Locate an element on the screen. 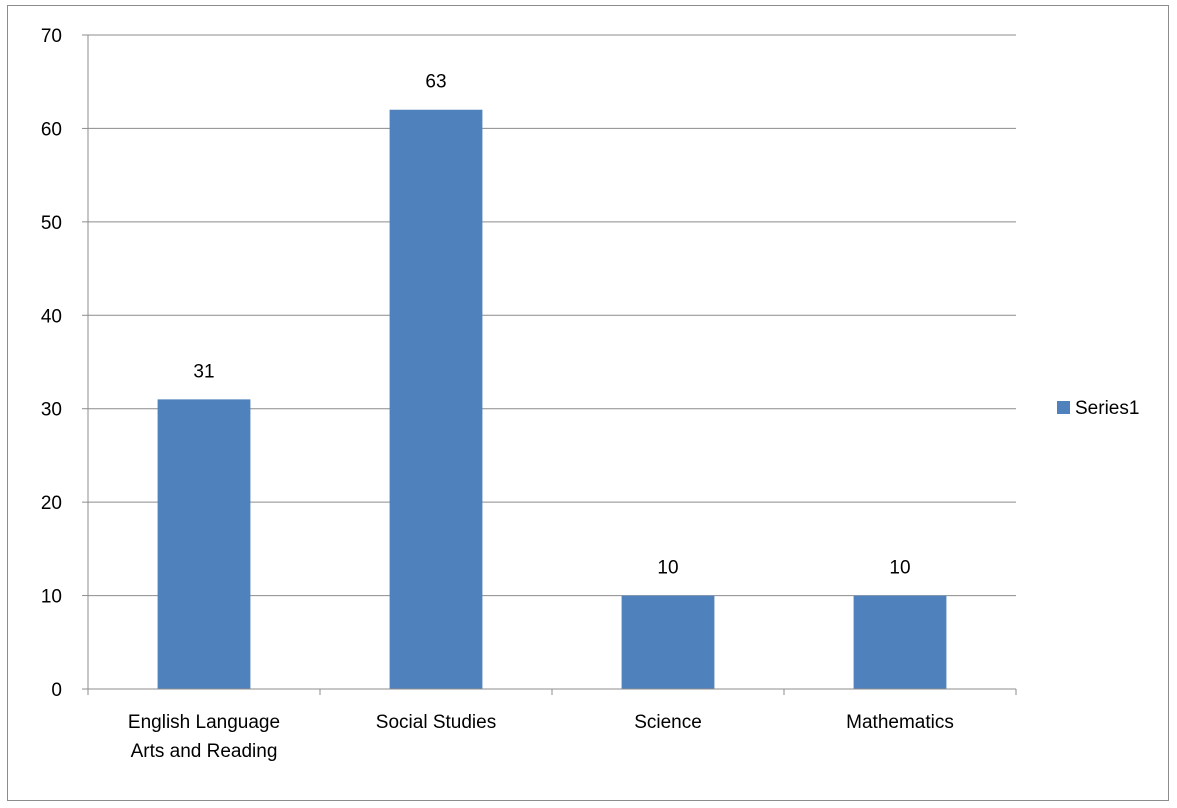 Image resolution: width=1177 pixels, height=808 pixels. data-label: 31 is located at coordinates (203, 371).